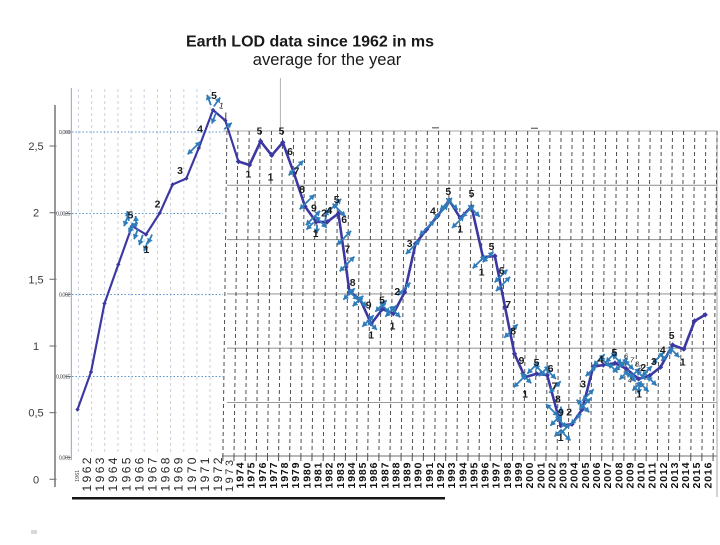 This screenshot has height=545, width=720. Describe the element at coordinates (642, 475) in the screenshot. I see `svg-text: 2010` at that location.